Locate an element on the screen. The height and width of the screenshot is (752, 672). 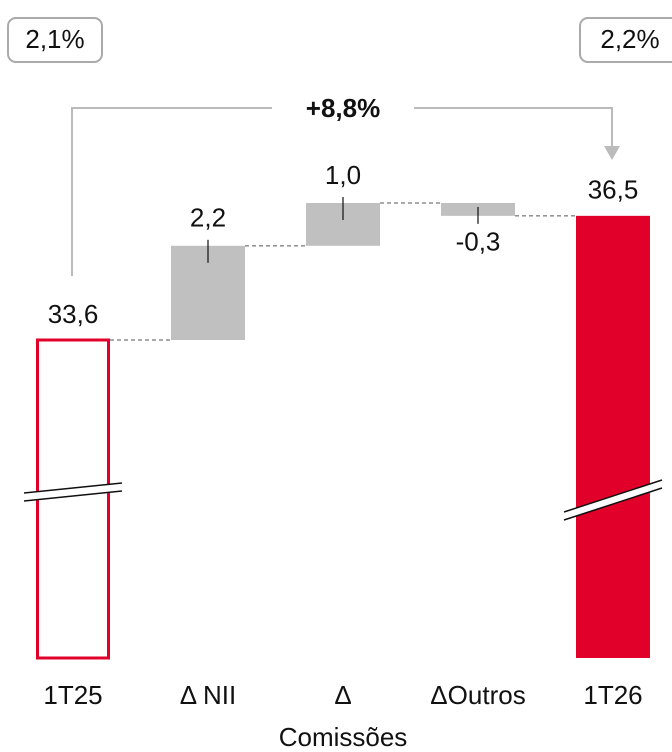
value-label: -0,3 is located at coordinates (478, 242).